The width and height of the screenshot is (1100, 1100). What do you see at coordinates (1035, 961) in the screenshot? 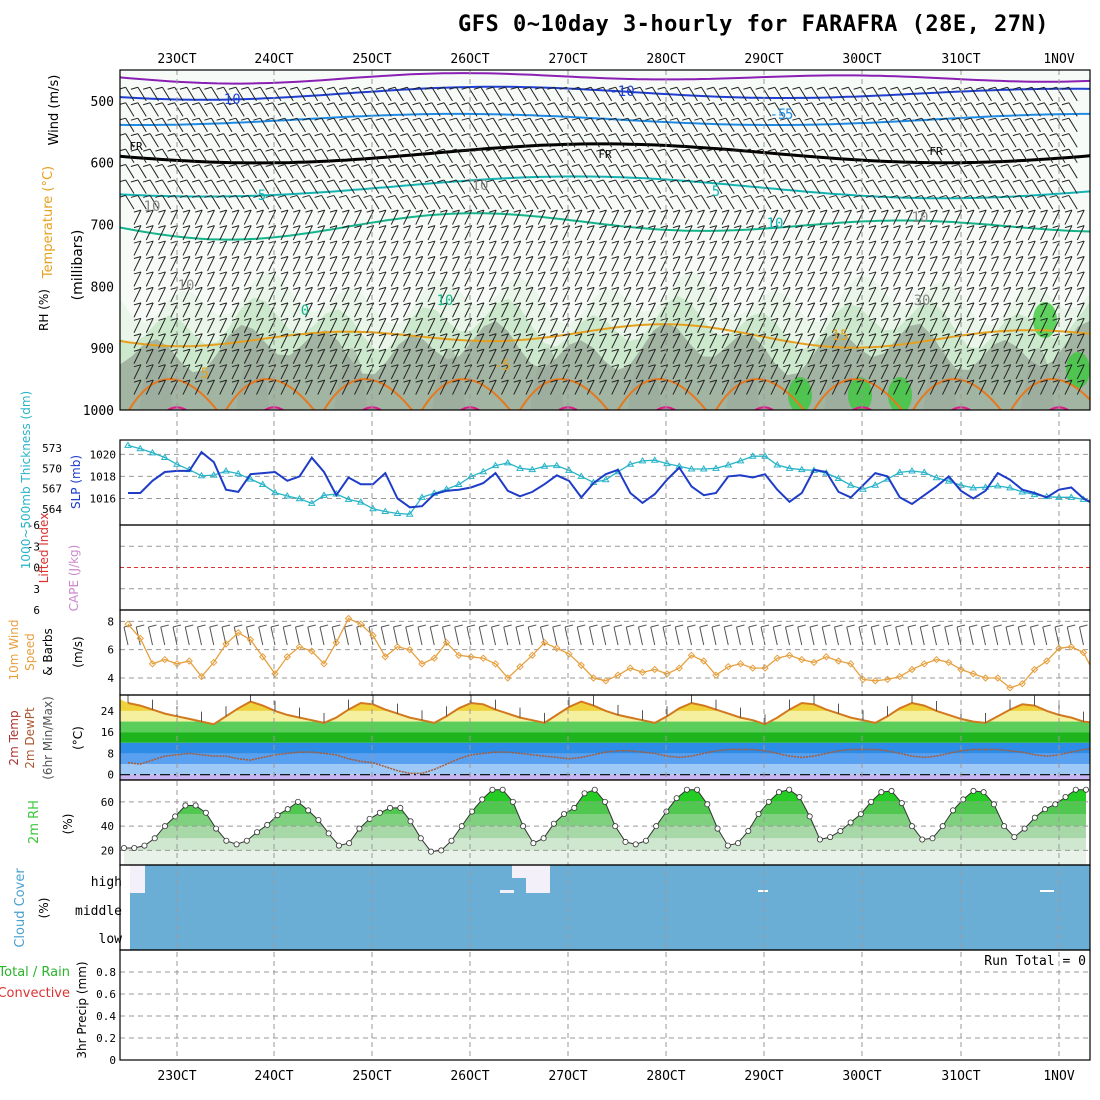
I see `run-total-label: Run Total = 0` at bounding box center [1035, 961].